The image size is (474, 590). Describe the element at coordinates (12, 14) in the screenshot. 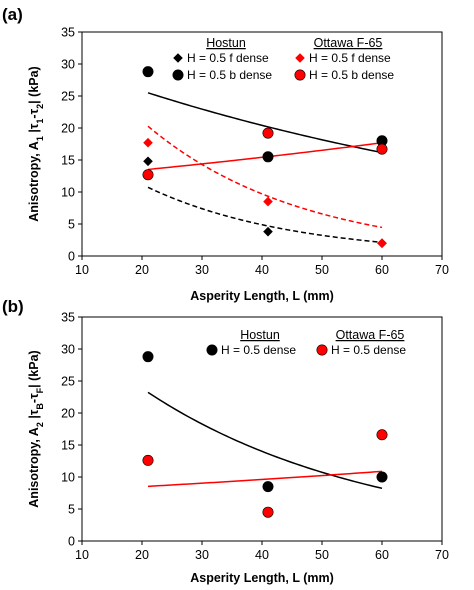

I see `panel-label: (a)` at that location.